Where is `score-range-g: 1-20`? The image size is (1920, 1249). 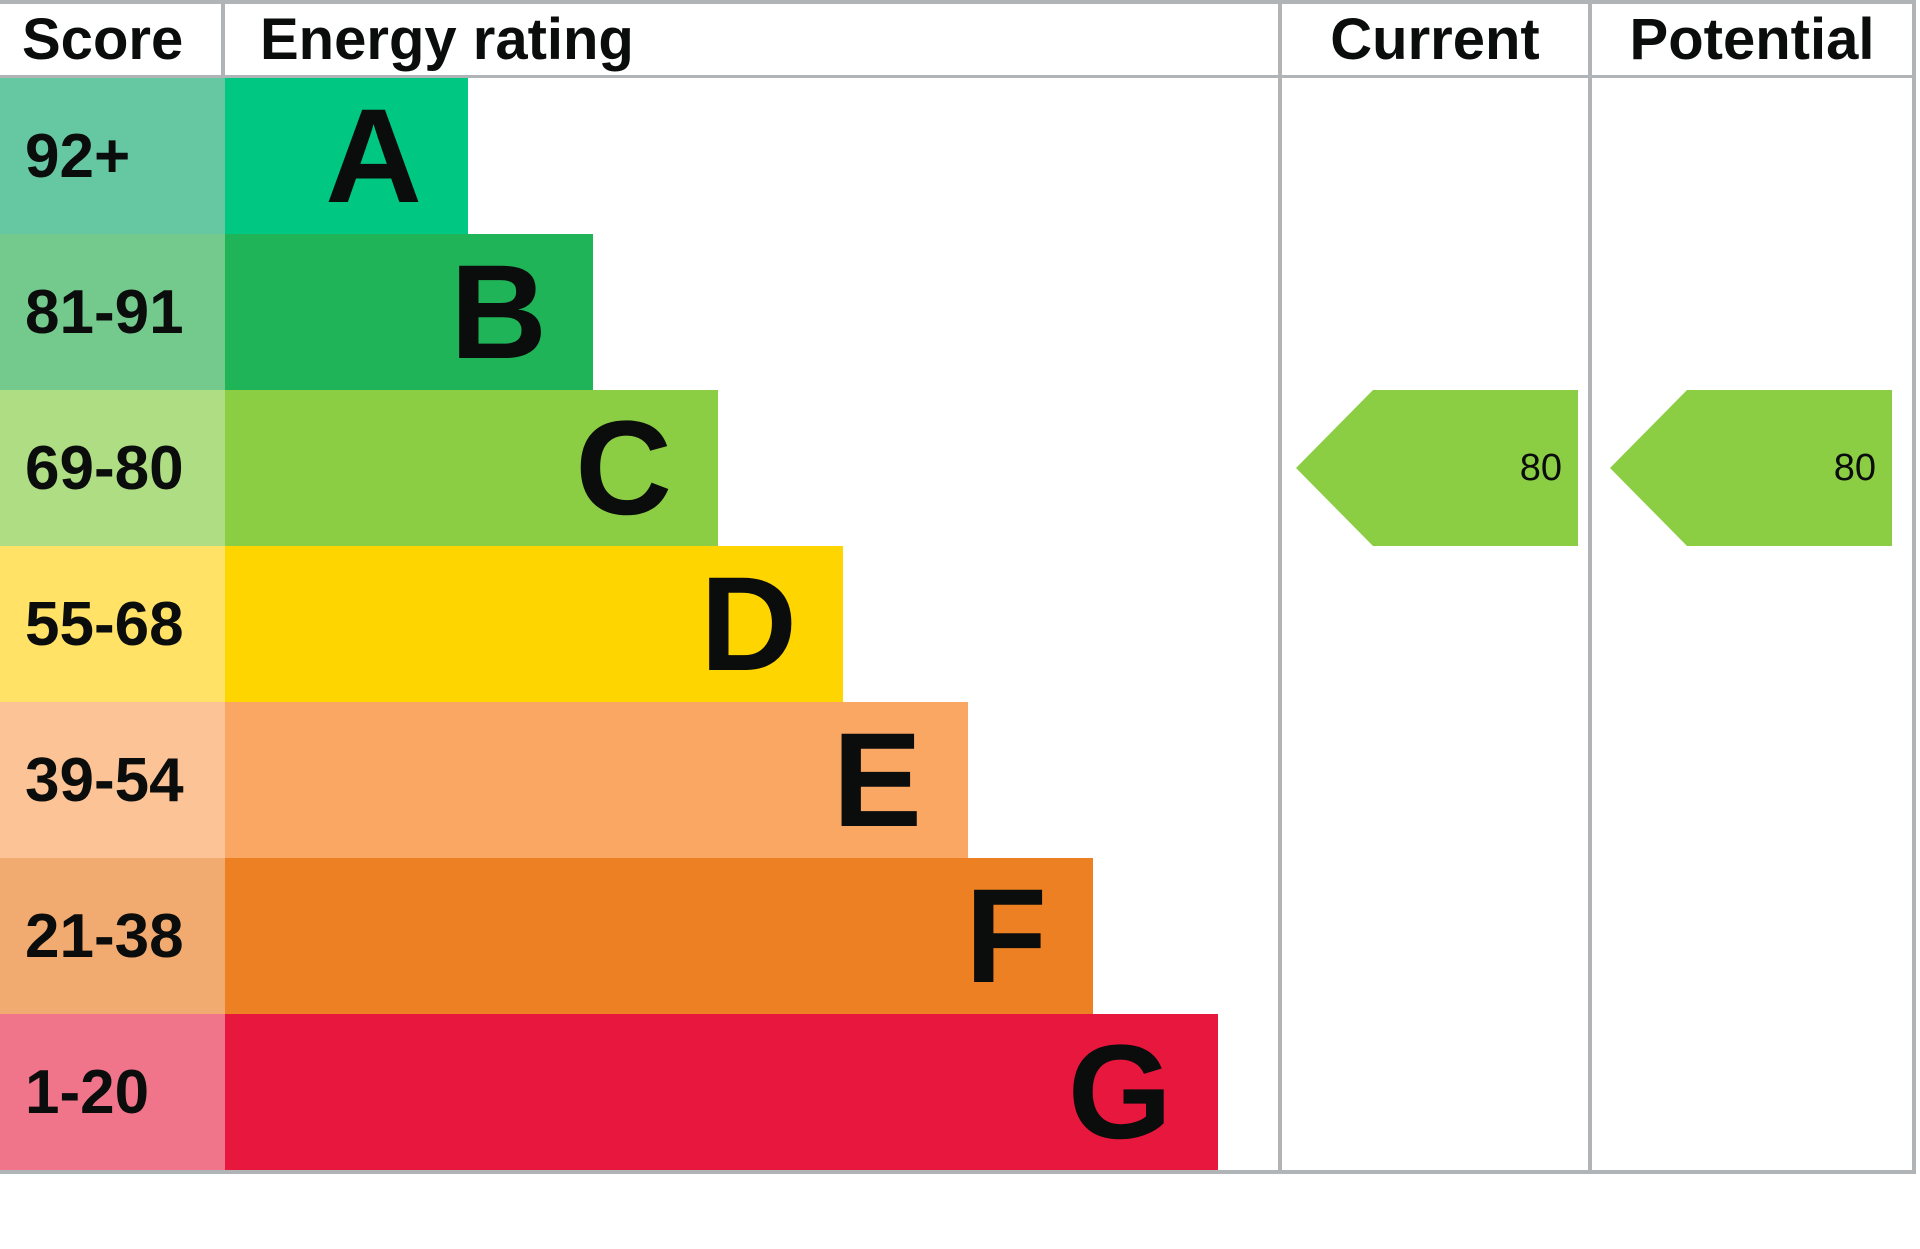
score-range-g: 1-20 is located at coordinates (112, 1092).